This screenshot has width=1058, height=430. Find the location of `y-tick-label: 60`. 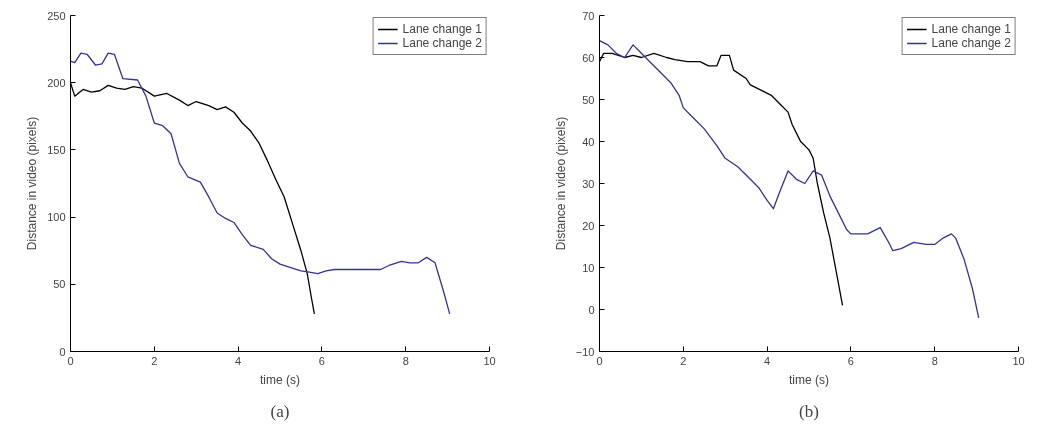

y-tick-label: 60 is located at coordinates (588, 57).